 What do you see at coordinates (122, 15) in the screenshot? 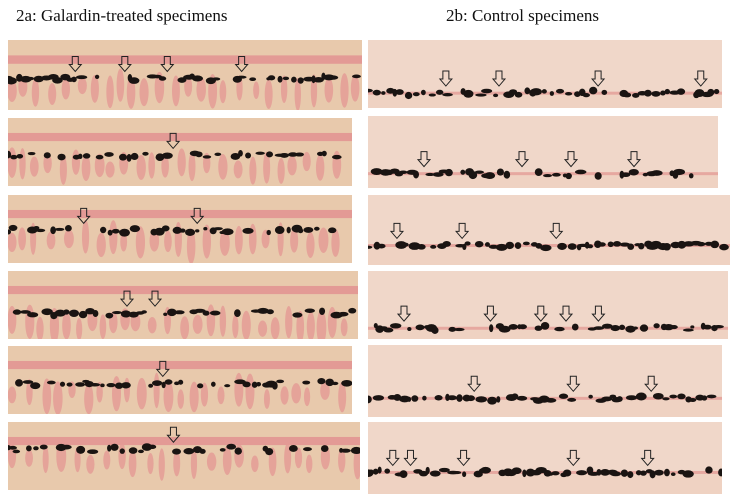
I see `panel-title-galardin: 2a: Galardin-treated specimens` at bounding box center [122, 15].